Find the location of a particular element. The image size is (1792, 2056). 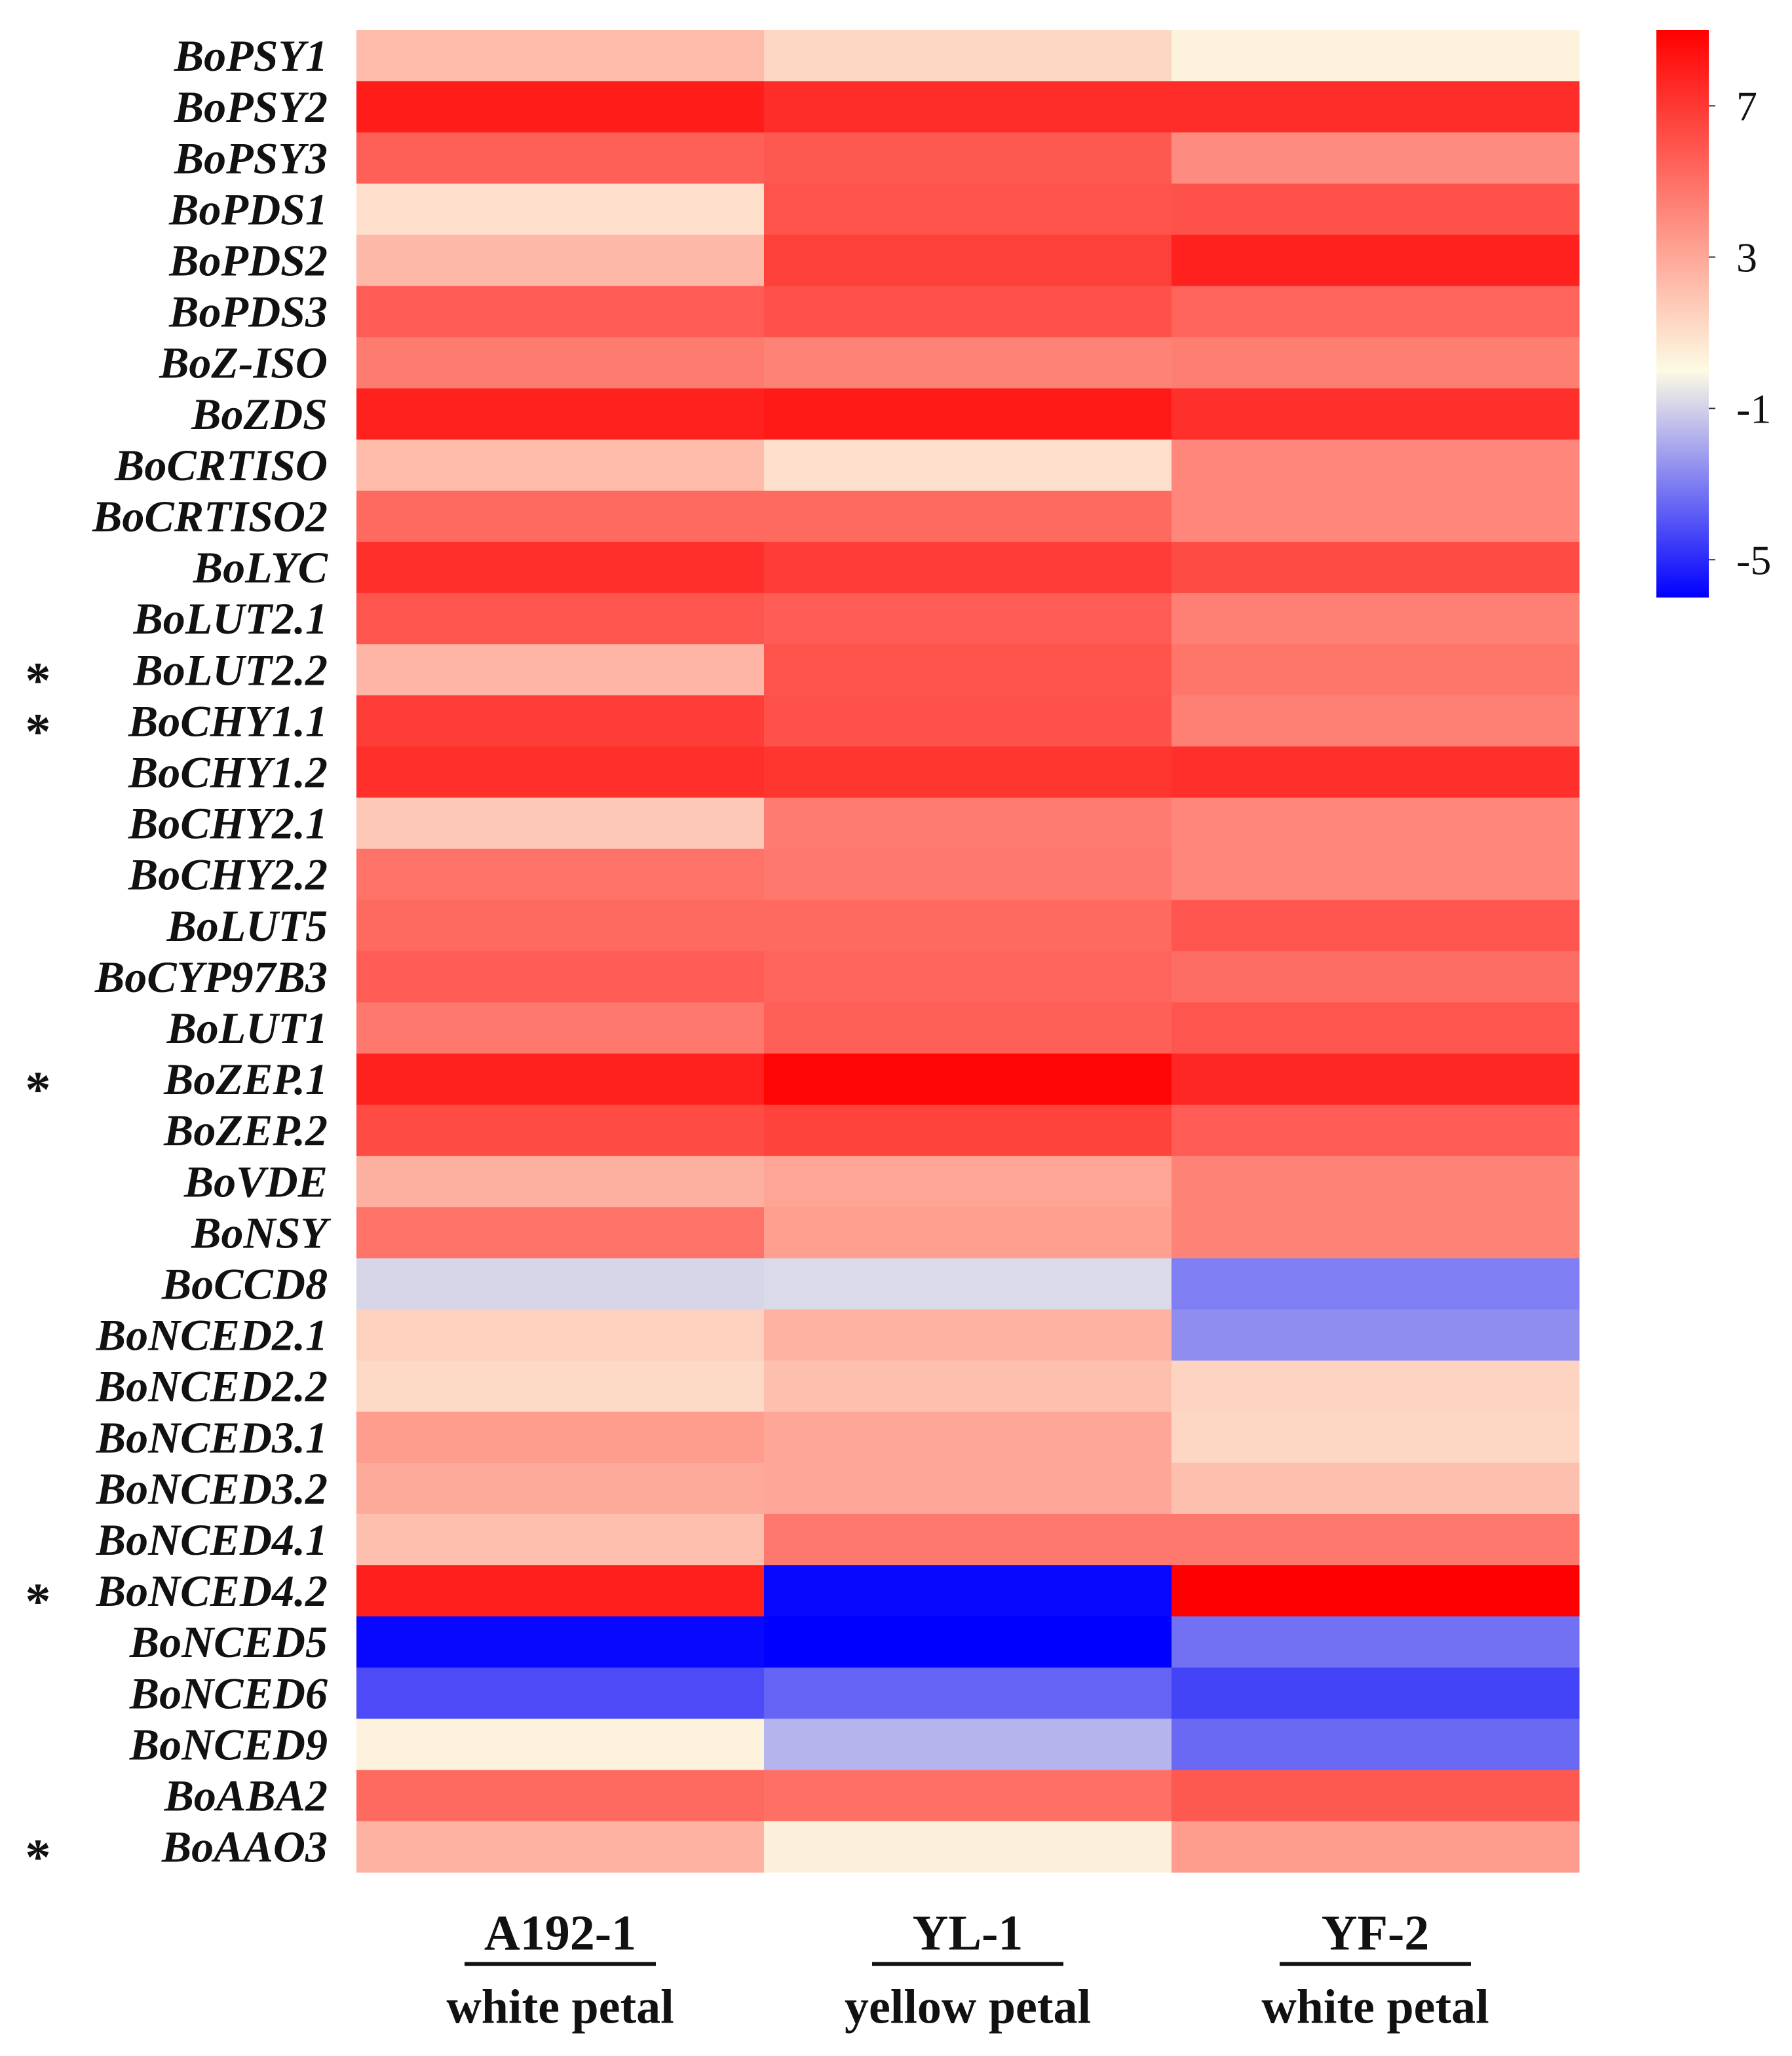

gene-label: BoCHY1.2 is located at coordinates (228, 772).